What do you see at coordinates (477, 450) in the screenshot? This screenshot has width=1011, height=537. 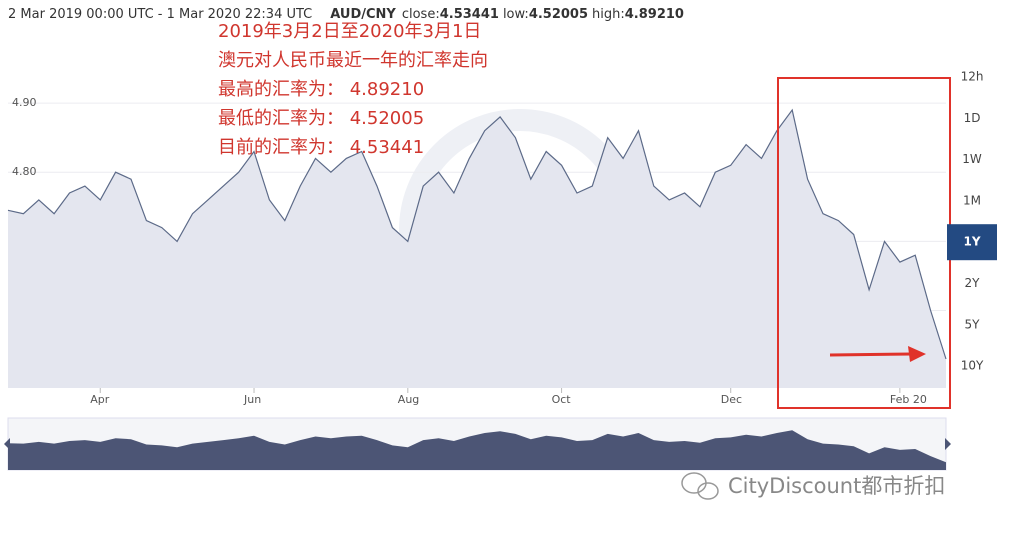 I see `navigator-area` at bounding box center [477, 450].